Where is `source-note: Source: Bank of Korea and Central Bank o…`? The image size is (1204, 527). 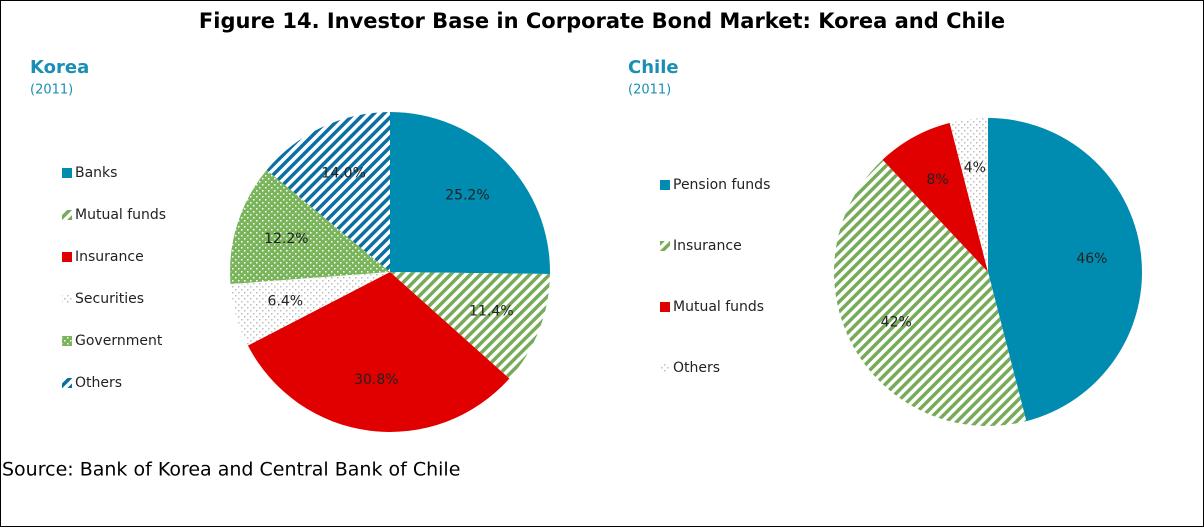 source-note: Source: Bank of Korea and Central Bank o… is located at coordinates (231, 470).